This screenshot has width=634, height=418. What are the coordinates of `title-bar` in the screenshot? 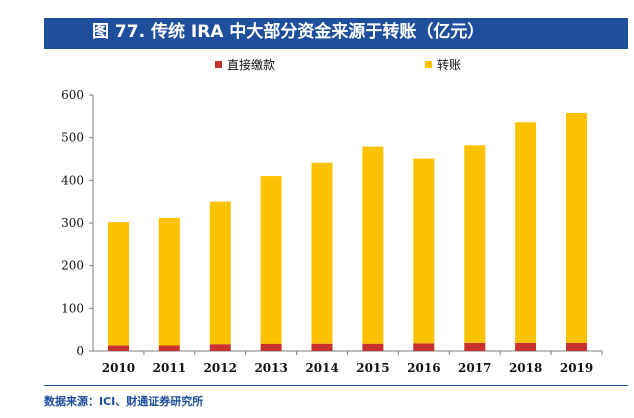 It's located at (336, 33).